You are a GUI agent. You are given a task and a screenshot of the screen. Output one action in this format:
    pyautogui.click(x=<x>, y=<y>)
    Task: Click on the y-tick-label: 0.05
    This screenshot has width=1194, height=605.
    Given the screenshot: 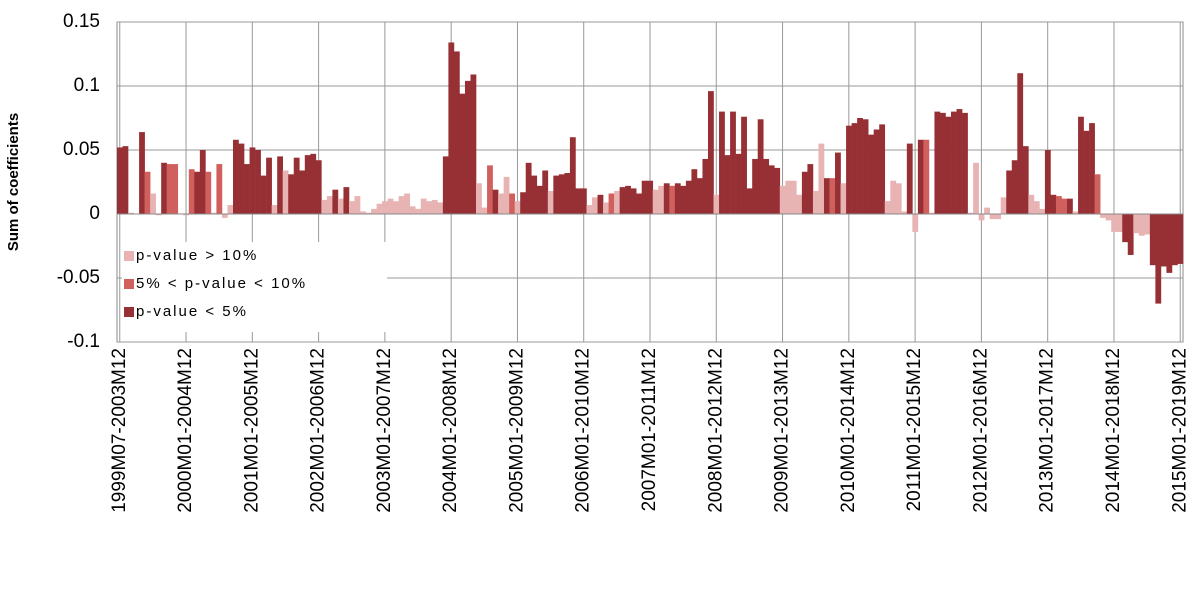 What is the action you would take?
    pyautogui.click(x=81, y=149)
    